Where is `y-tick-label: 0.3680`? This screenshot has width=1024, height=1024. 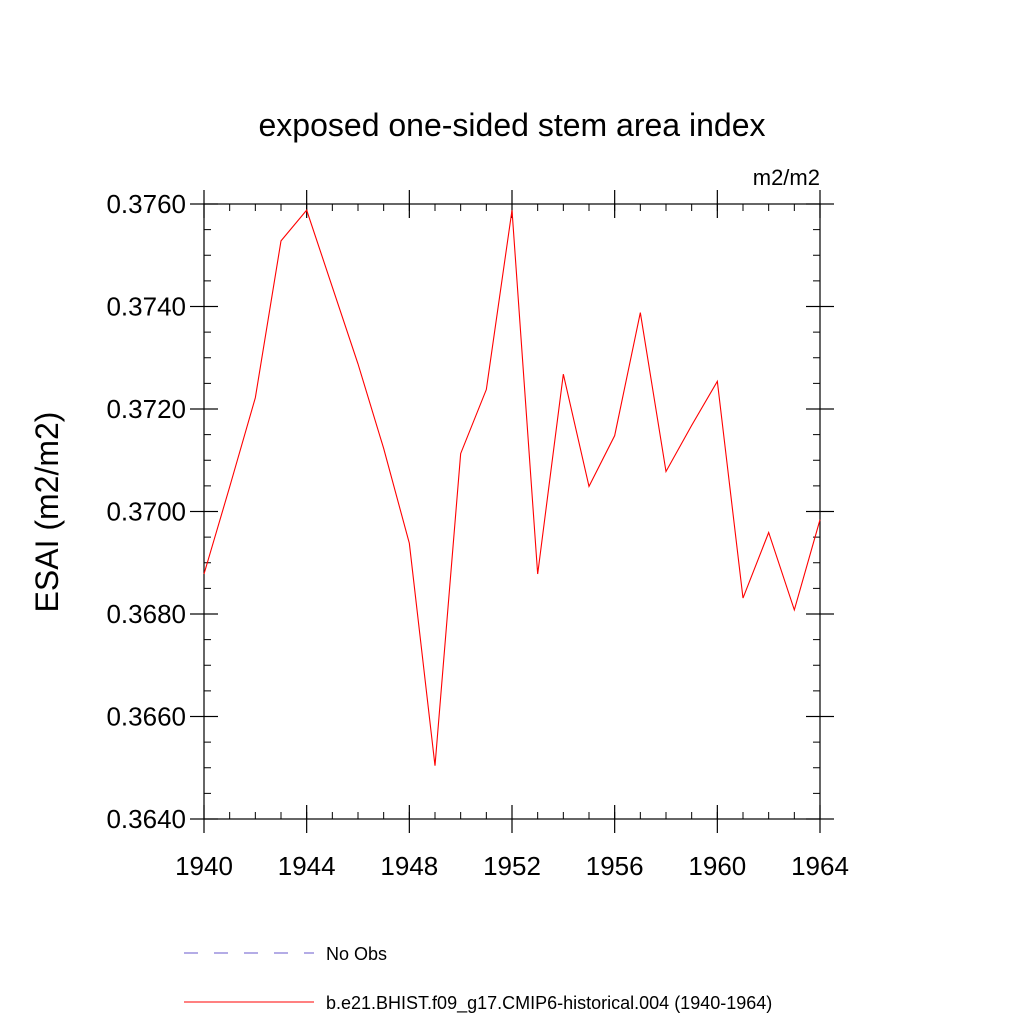
y-tick-label: 0.3680 is located at coordinates (146, 614).